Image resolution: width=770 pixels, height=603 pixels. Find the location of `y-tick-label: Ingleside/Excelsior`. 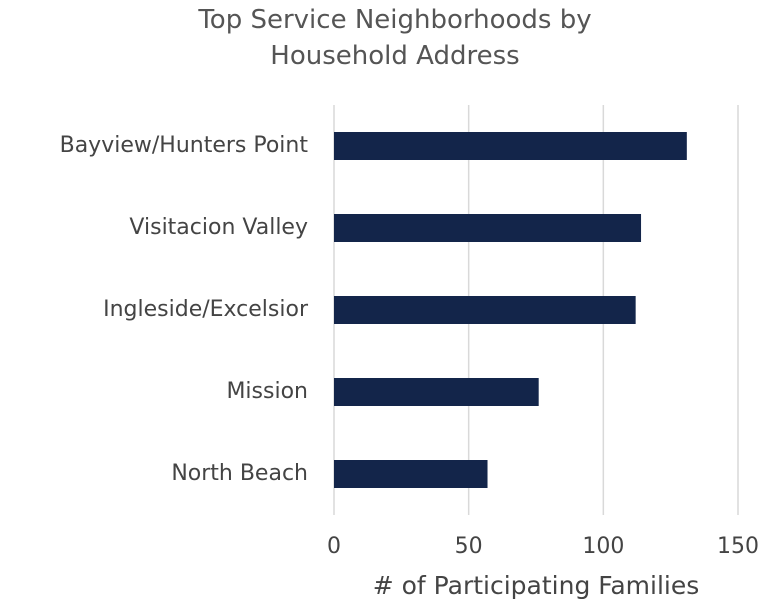

y-tick-label: Ingleside/Excelsior is located at coordinates (206, 309).